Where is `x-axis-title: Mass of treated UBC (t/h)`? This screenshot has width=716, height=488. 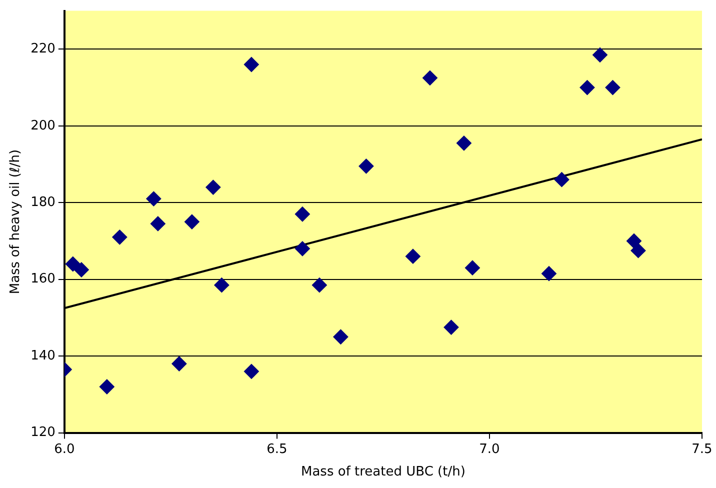
x-axis-title: Mass of treated UBC (t/h) is located at coordinates (383, 472).